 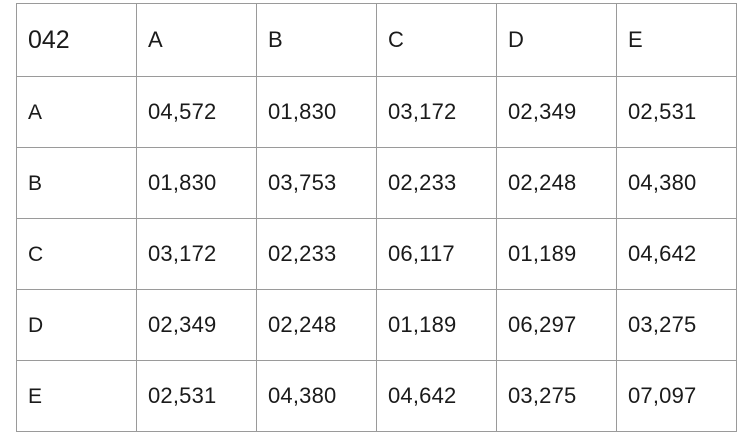 What do you see at coordinates (676, 396) in the screenshot?
I see `cell-e-e: 07,097` at bounding box center [676, 396].